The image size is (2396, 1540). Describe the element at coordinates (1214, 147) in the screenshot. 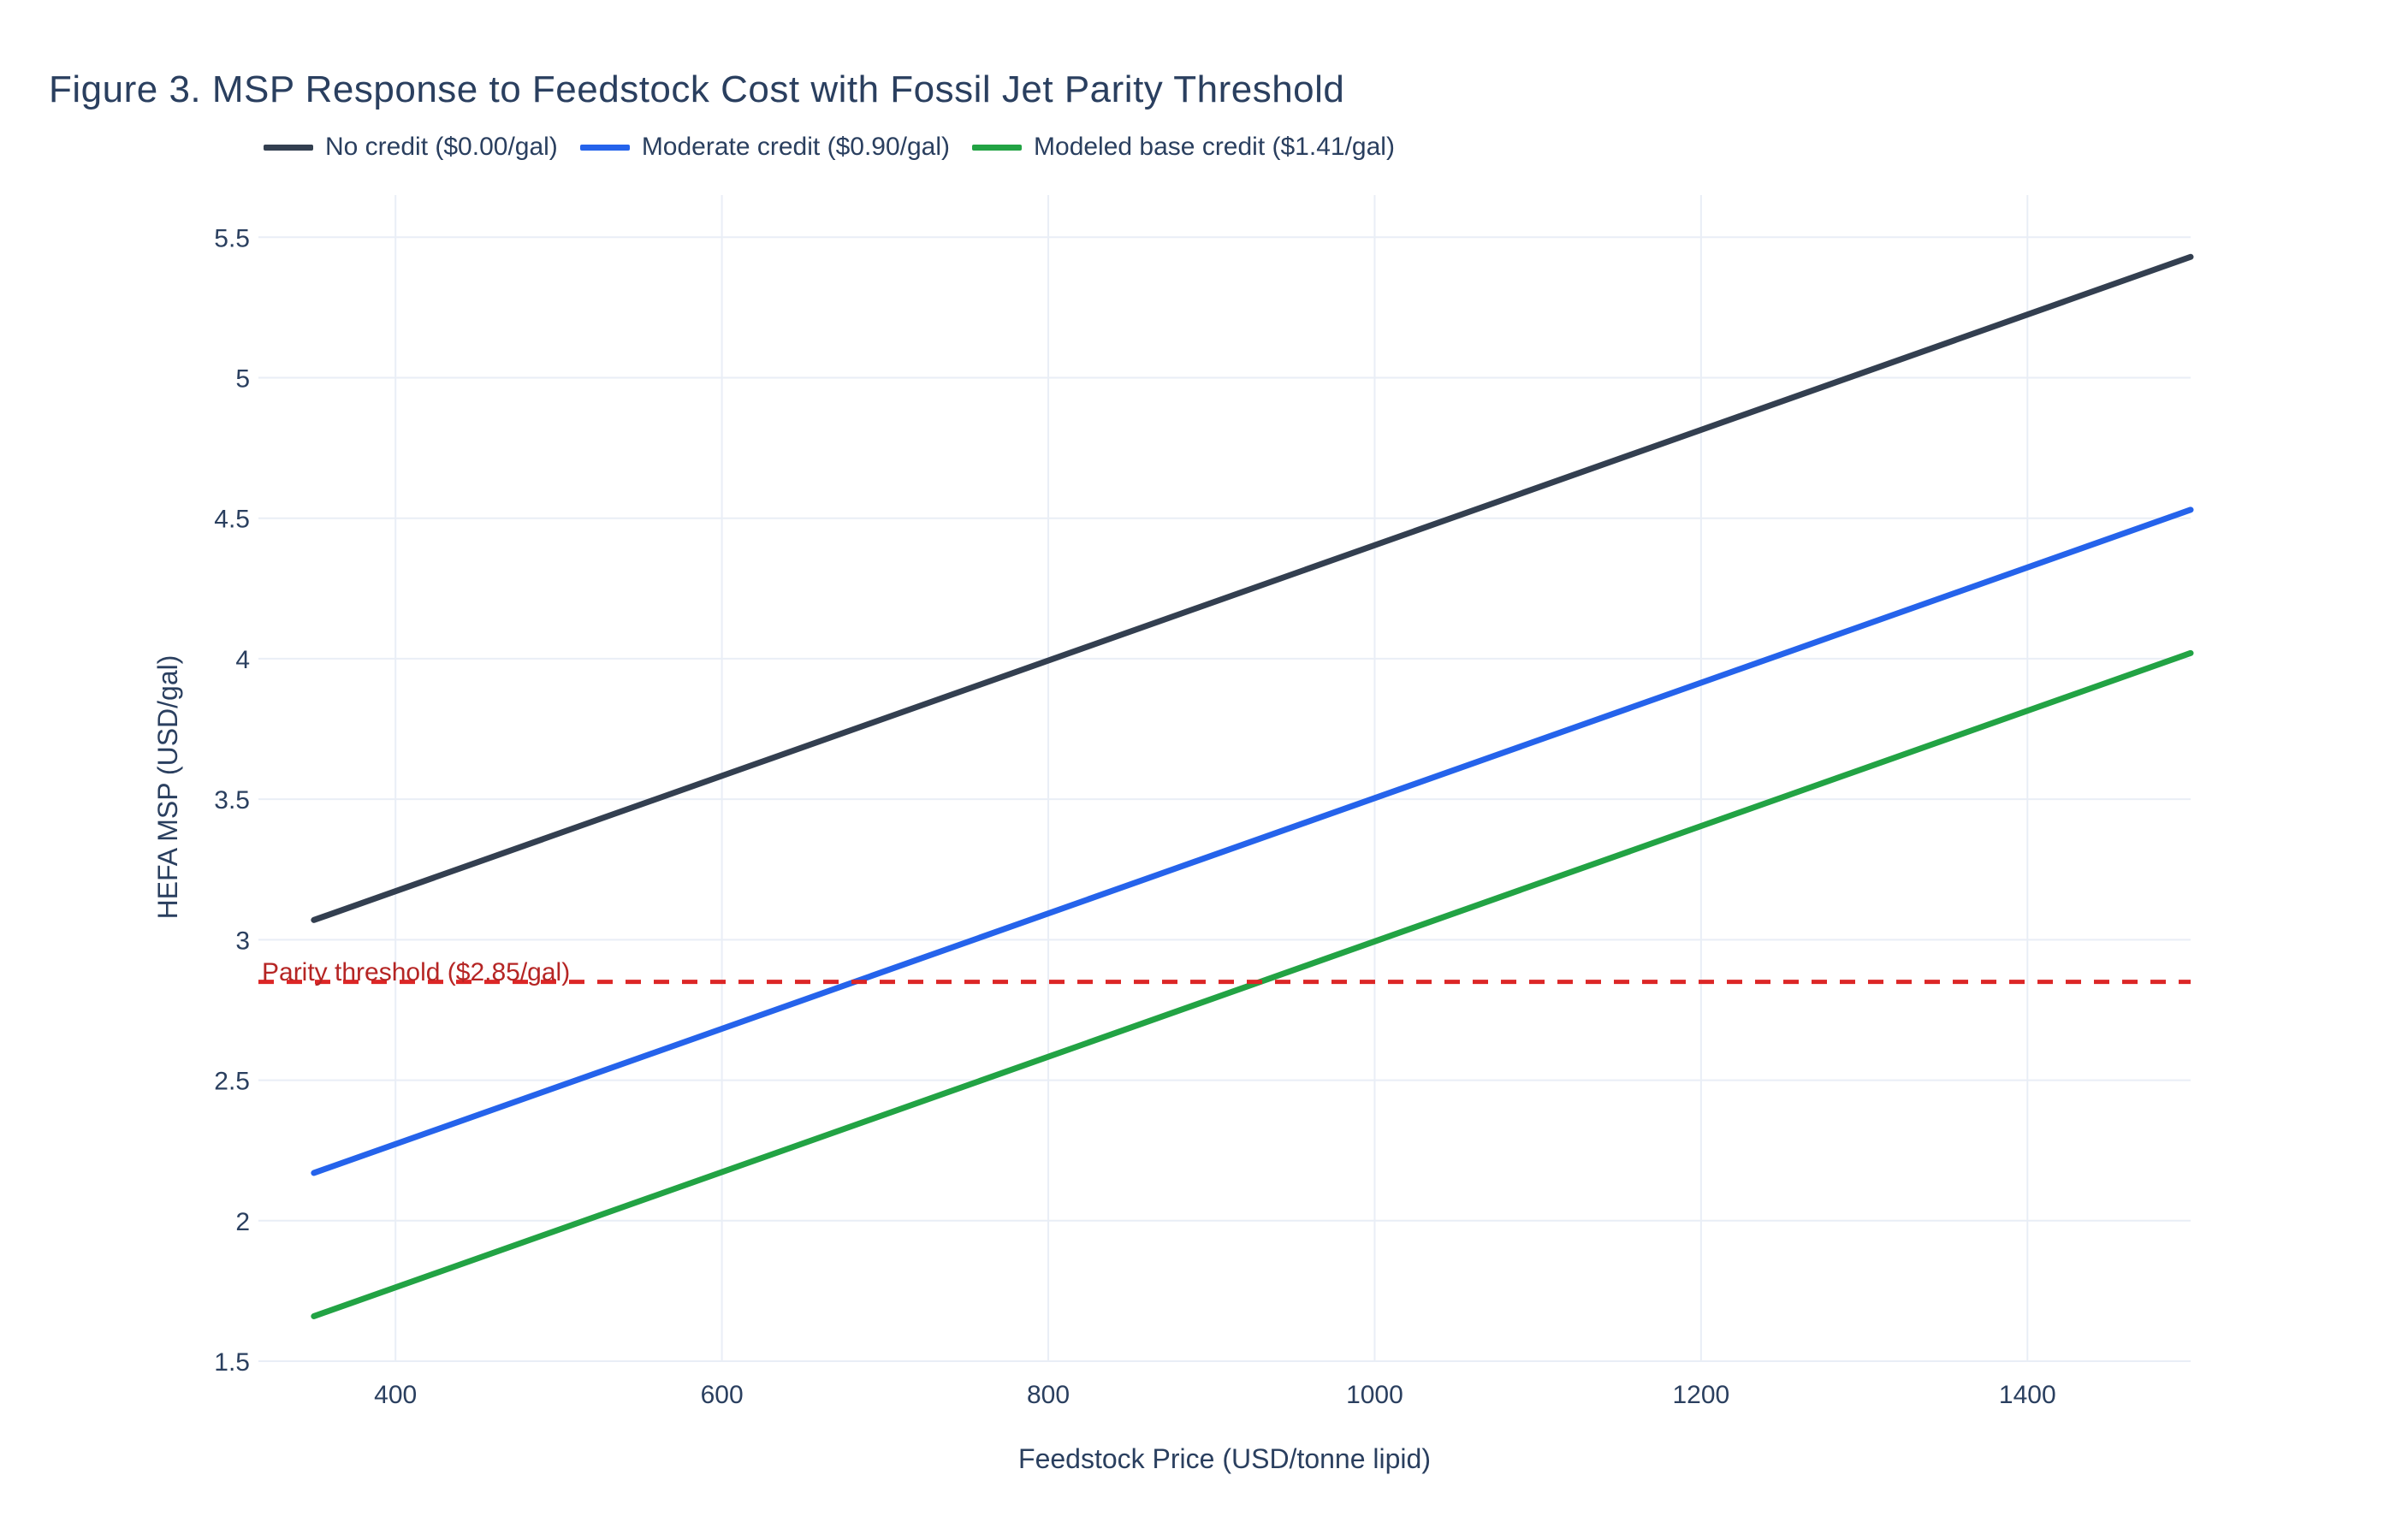

I see `legend-item-label: Modeled base credit ($1.41/gal)` at that location.